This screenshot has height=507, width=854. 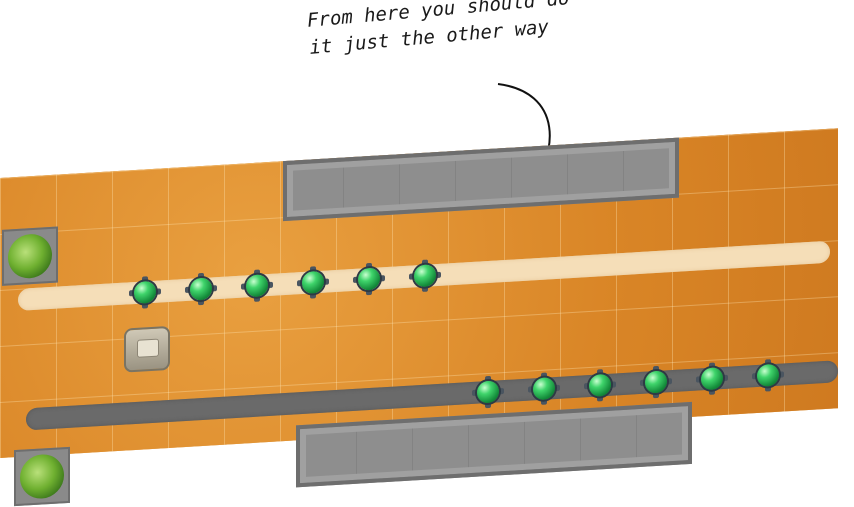 What do you see at coordinates (481, 179) in the screenshot?
I see `wall-top` at bounding box center [481, 179].